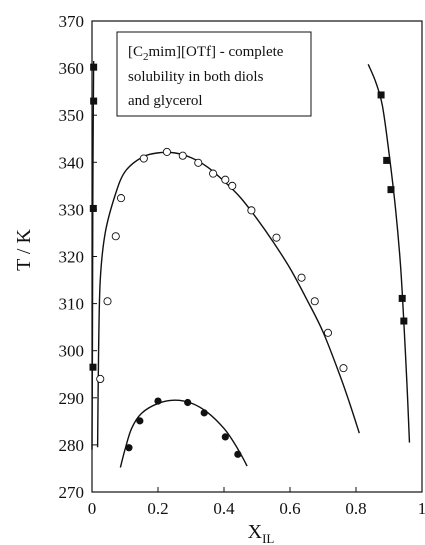 The width and height of the screenshot is (425, 545). I want to click on annotation-line-1: [C2mim][OTf] - complete, so click(206, 53).